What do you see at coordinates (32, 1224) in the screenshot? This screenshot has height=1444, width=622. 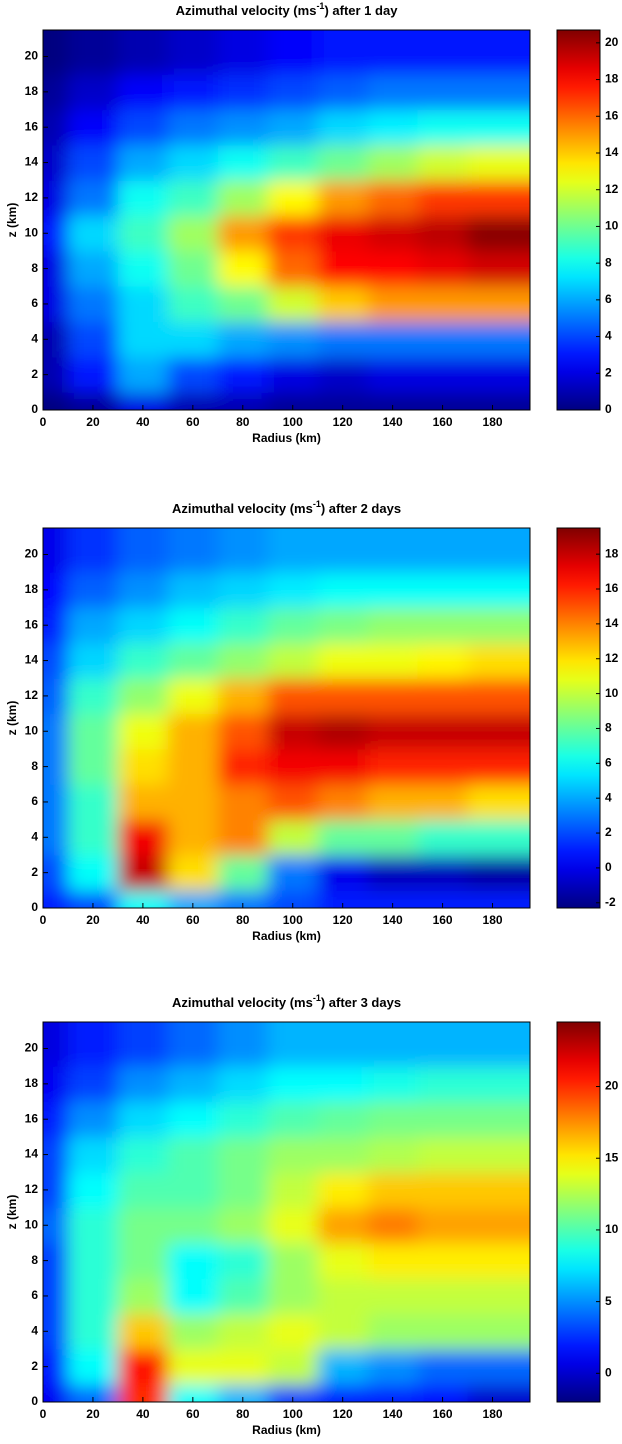 I see `y-tick-label: 10` at bounding box center [32, 1224].